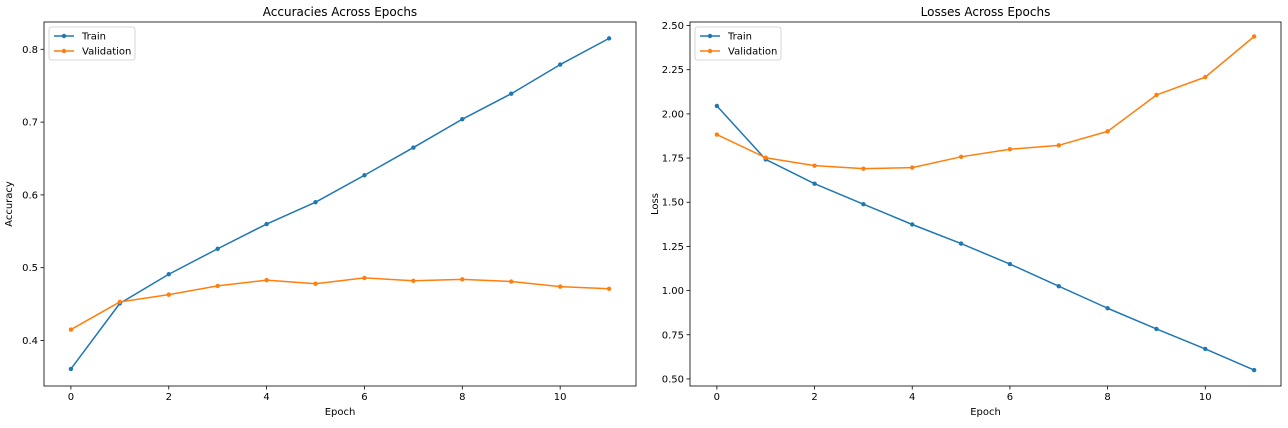  I want to click on y-tick-label: 2.50, so click(673, 26).